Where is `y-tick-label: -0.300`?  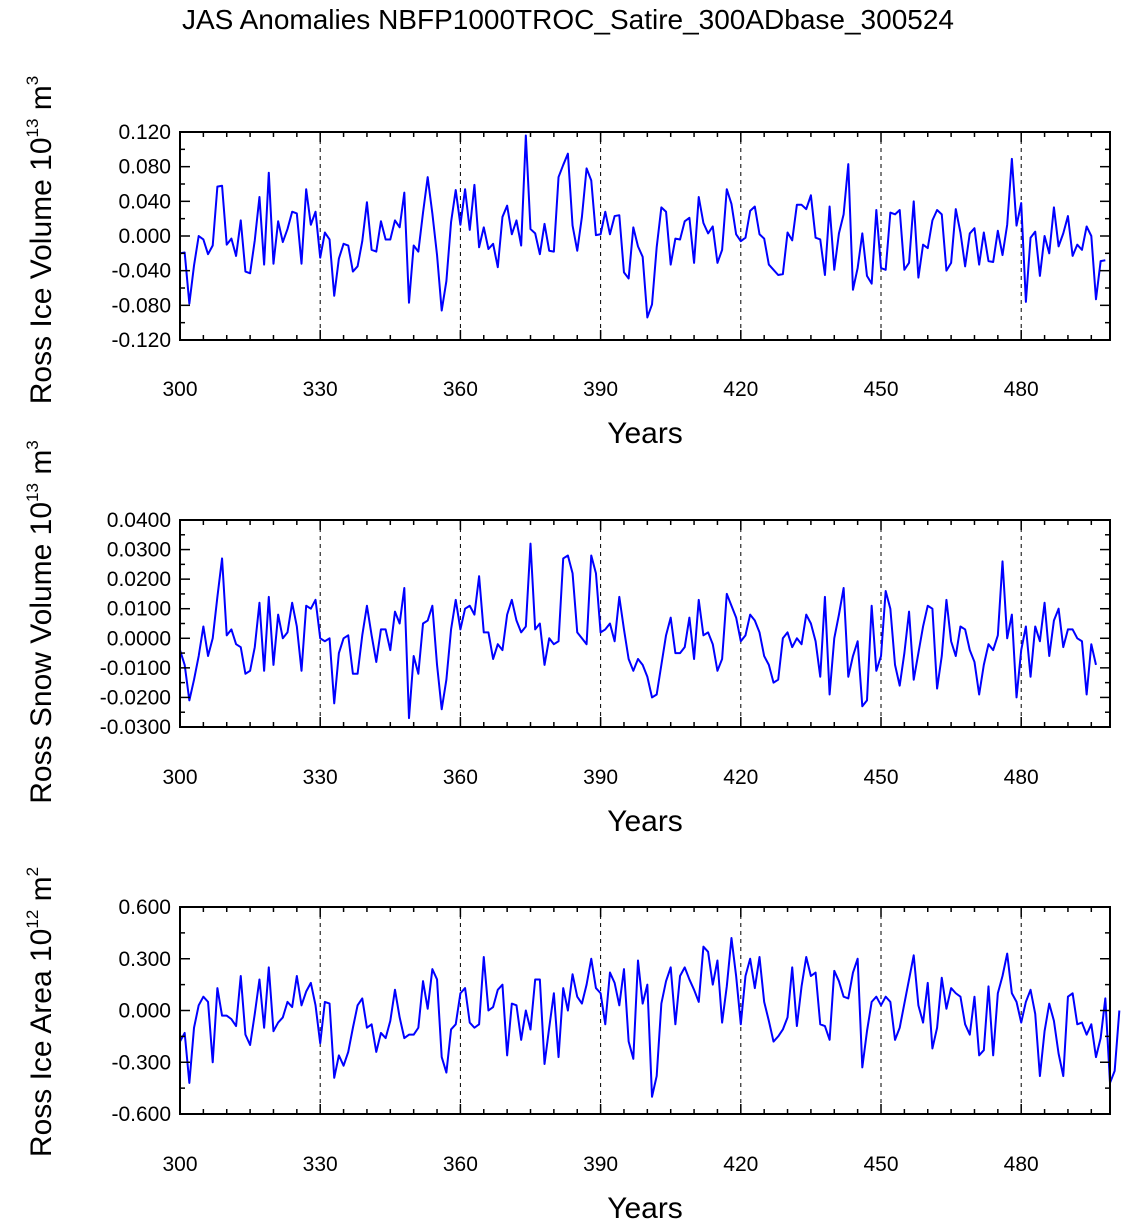 y-tick-label: -0.300 is located at coordinates (141, 1062).